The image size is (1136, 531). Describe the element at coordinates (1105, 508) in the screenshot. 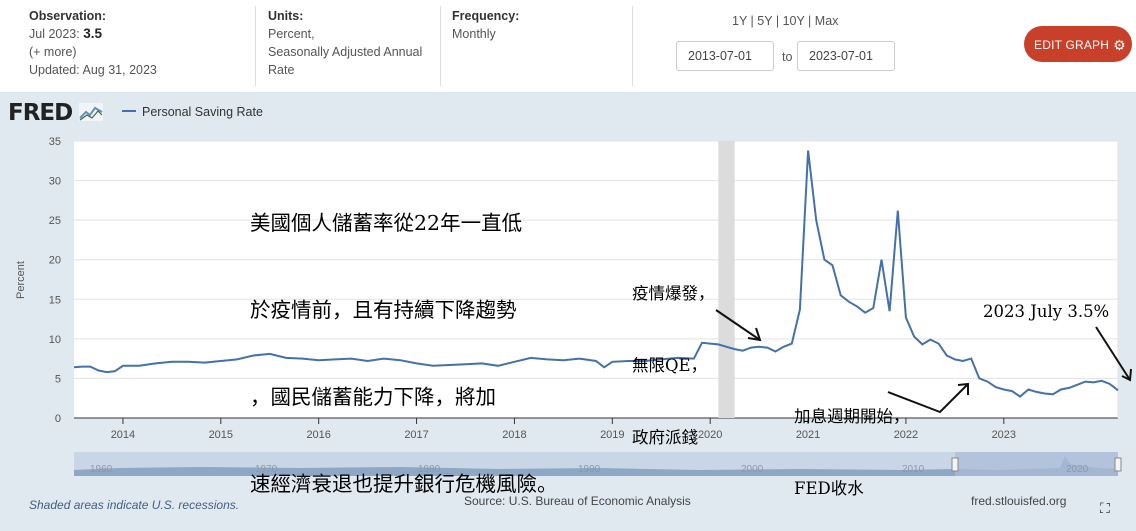

I see `fullscreen-icon: ⛶` at that location.